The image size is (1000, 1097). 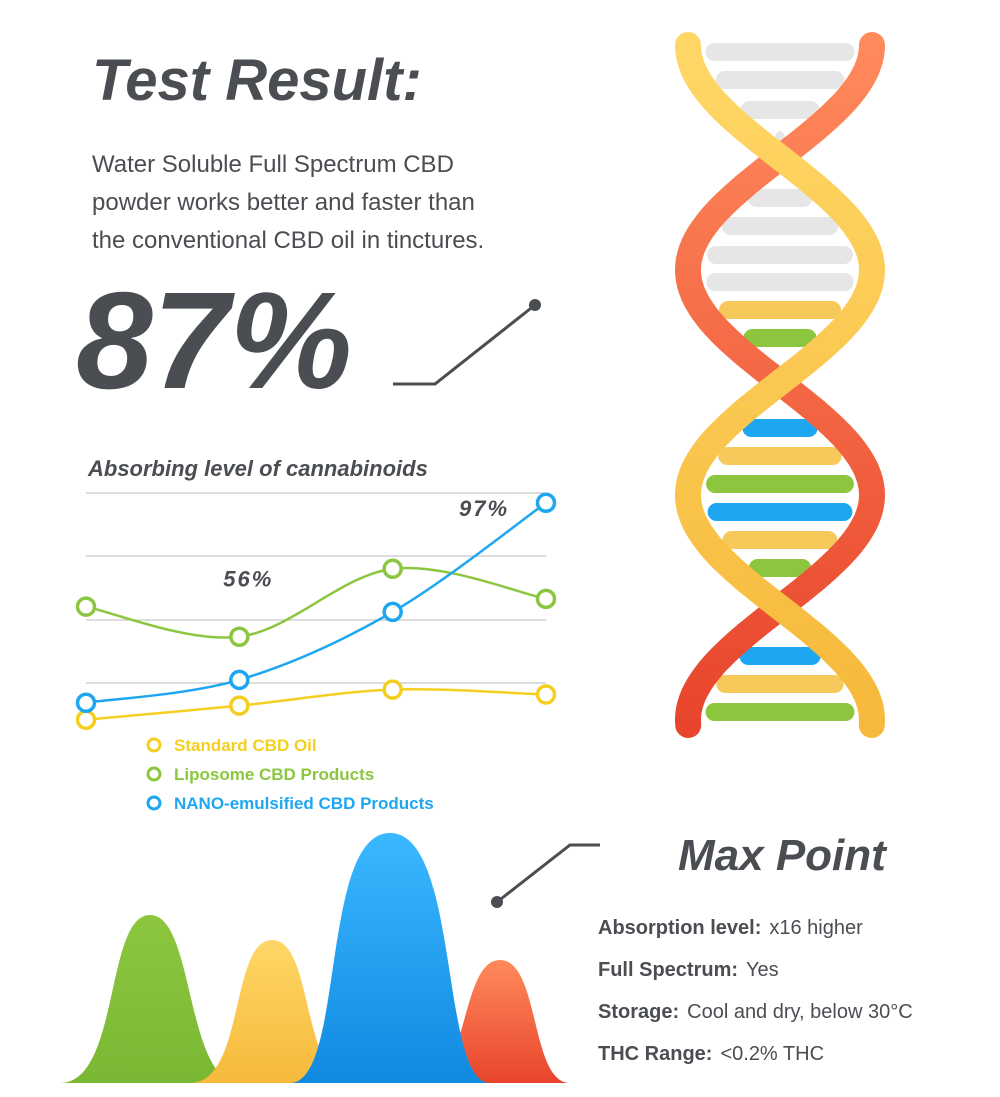 I want to click on spec-row: Full Spectrum: Yes, so click(x=688, y=970).